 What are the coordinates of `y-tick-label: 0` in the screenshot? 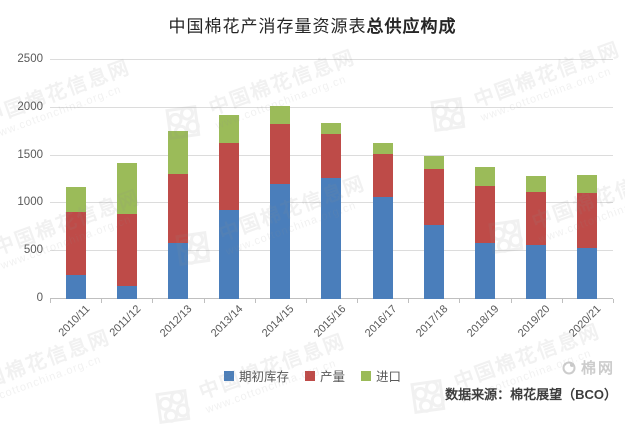 It's located at (39, 298).